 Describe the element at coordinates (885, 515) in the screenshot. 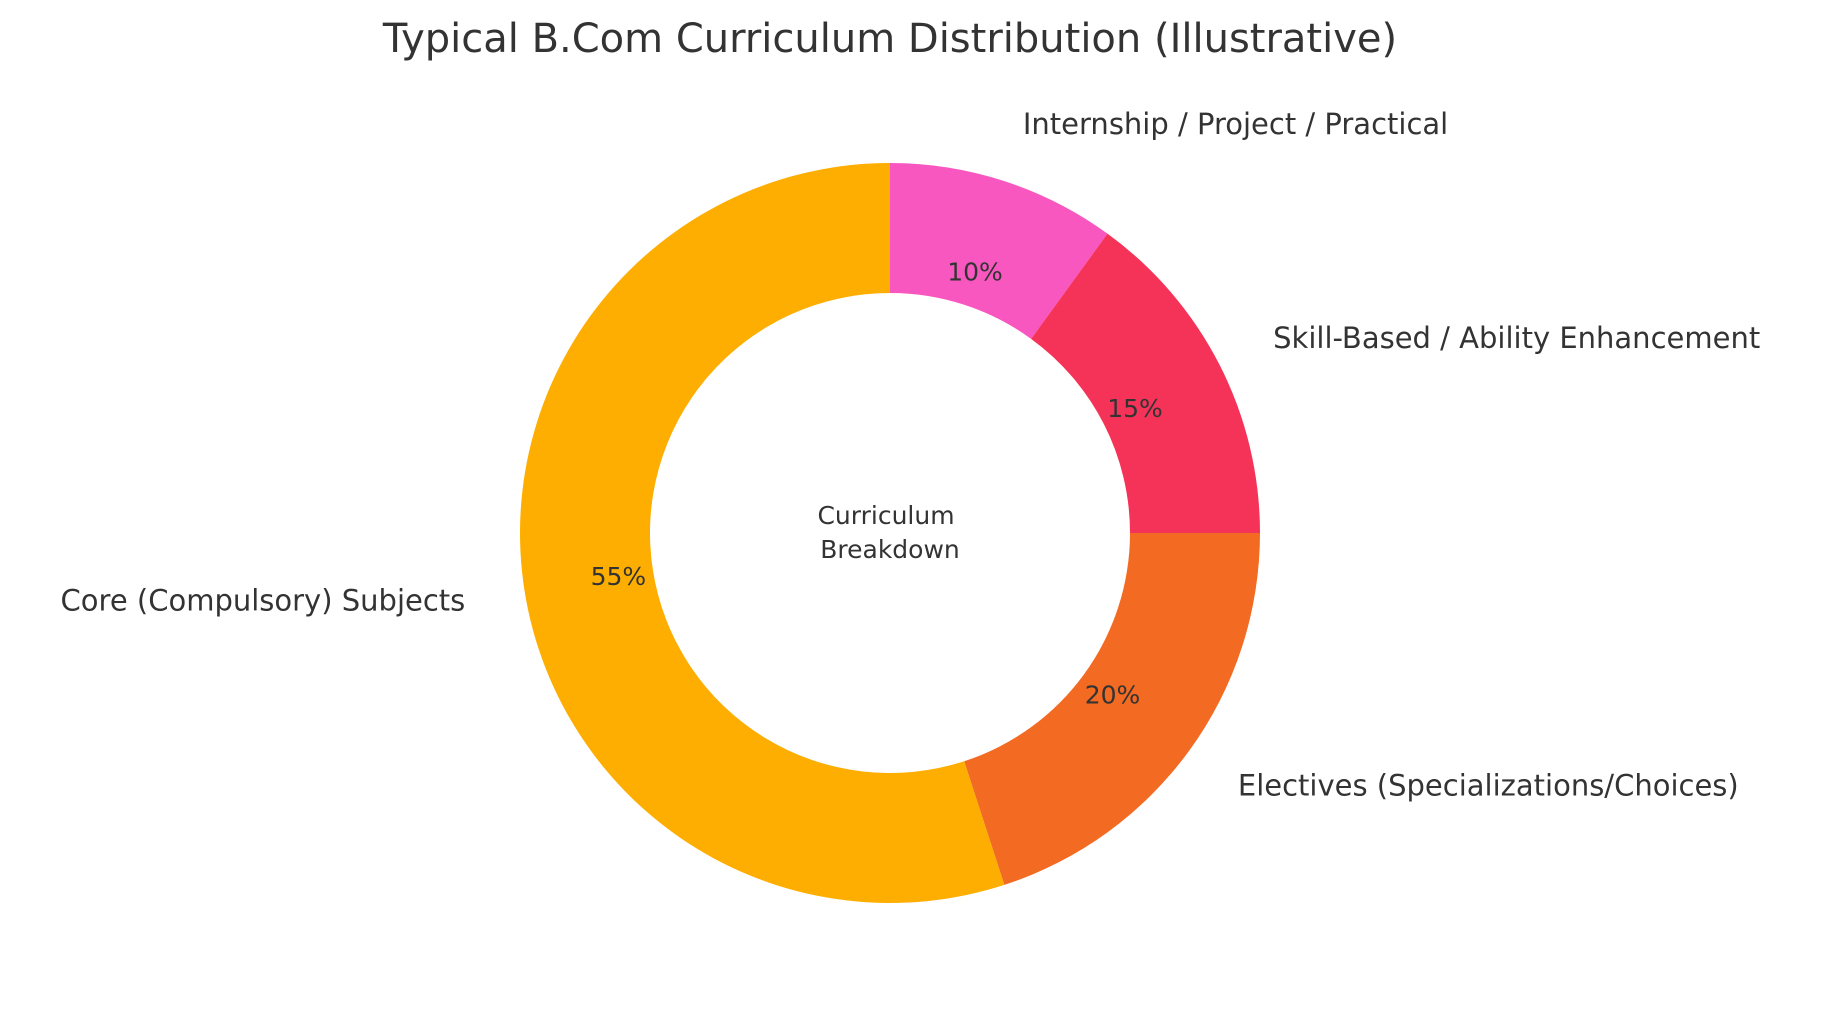

I see `center-label-line-1: Curriculum` at that location.